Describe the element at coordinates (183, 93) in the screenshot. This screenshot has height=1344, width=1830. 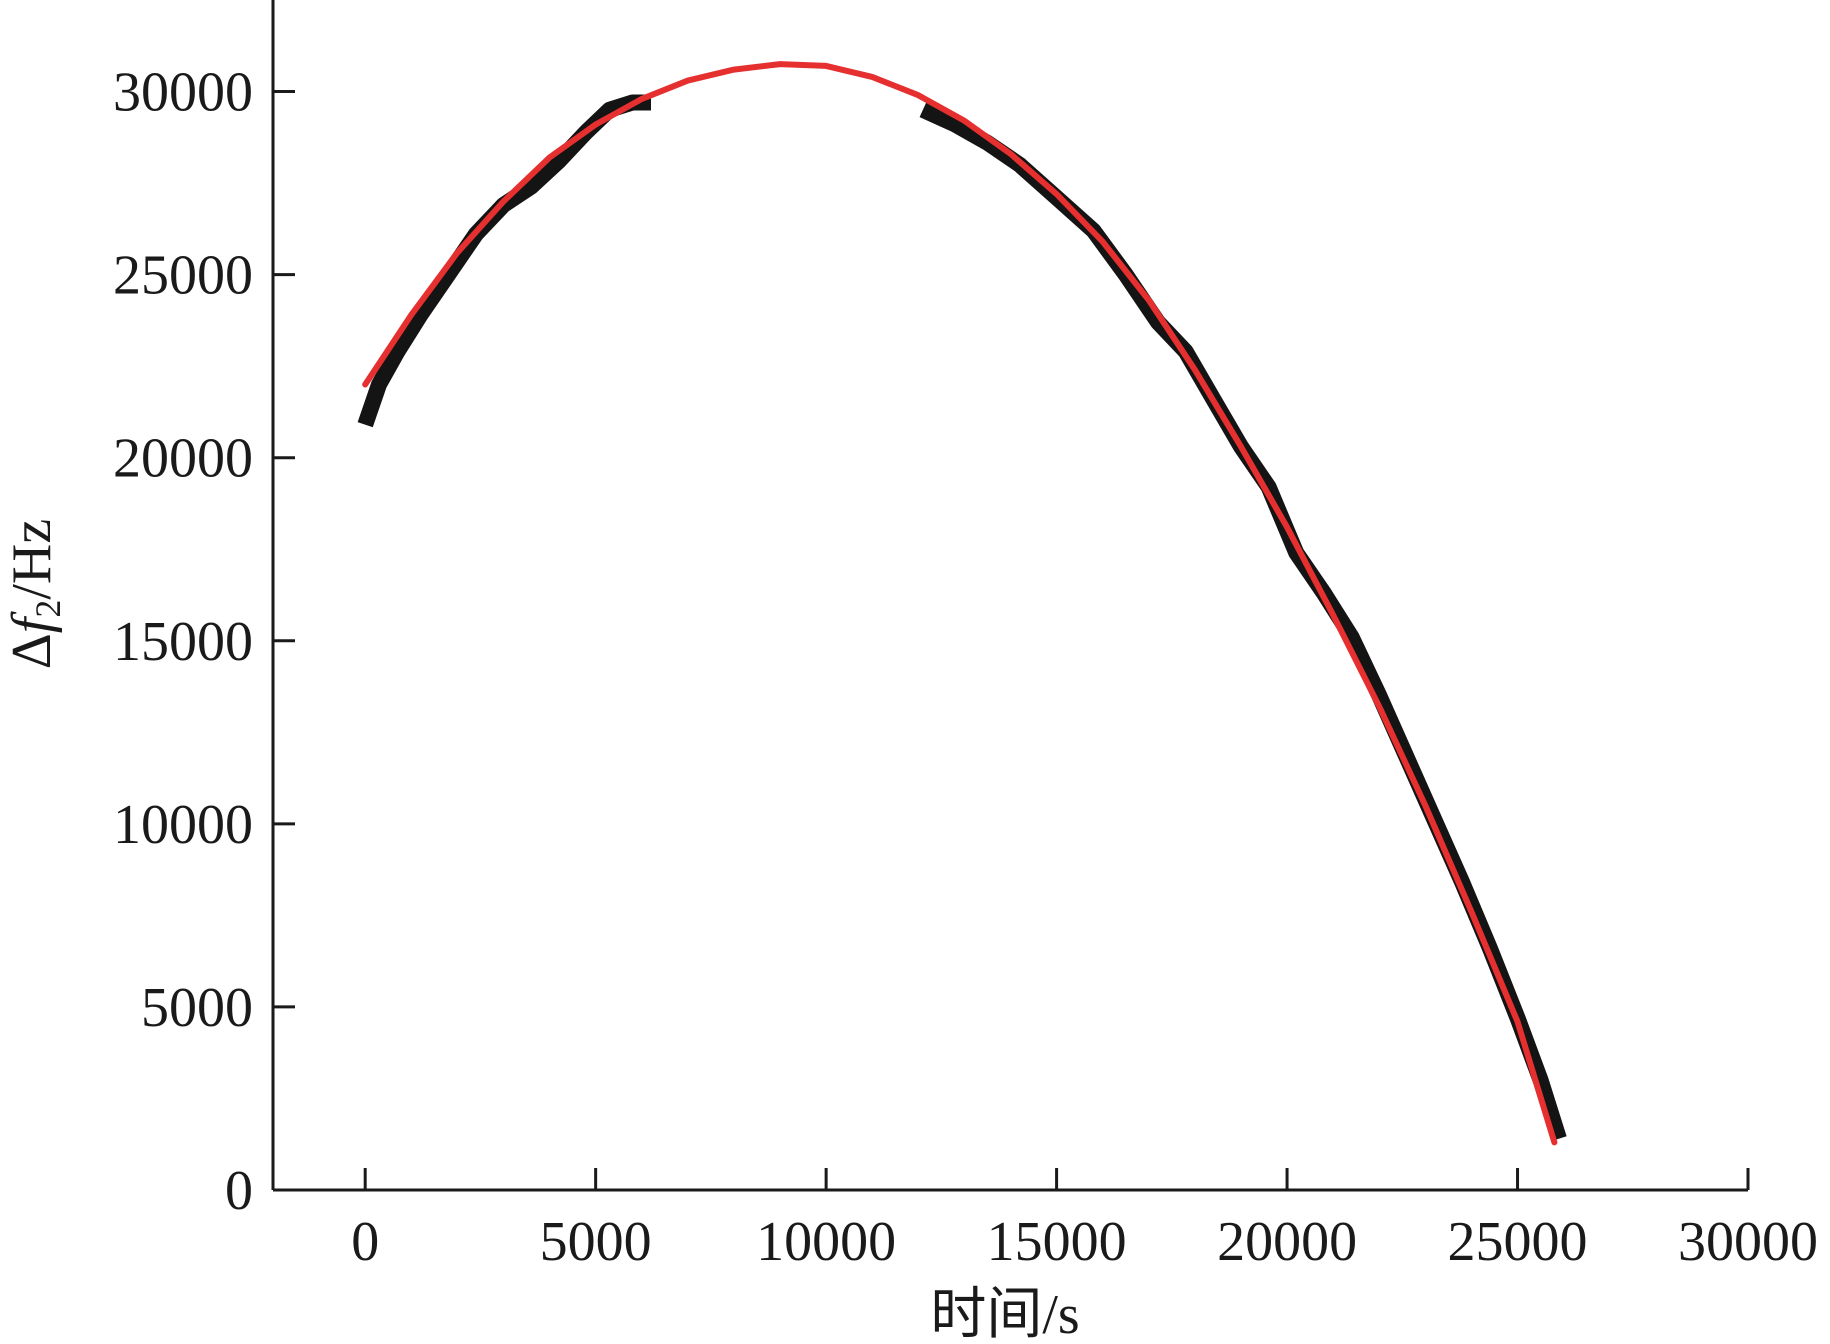
I see `y-tick-label: 30000` at that location.